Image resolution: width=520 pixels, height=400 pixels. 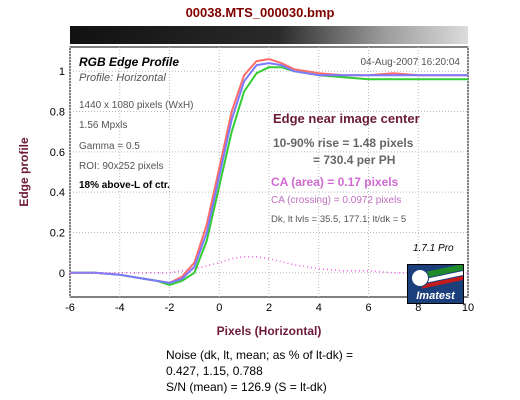 What do you see at coordinates (368, 308) in the screenshot?
I see `x-tick-label: 6` at bounding box center [368, 308].